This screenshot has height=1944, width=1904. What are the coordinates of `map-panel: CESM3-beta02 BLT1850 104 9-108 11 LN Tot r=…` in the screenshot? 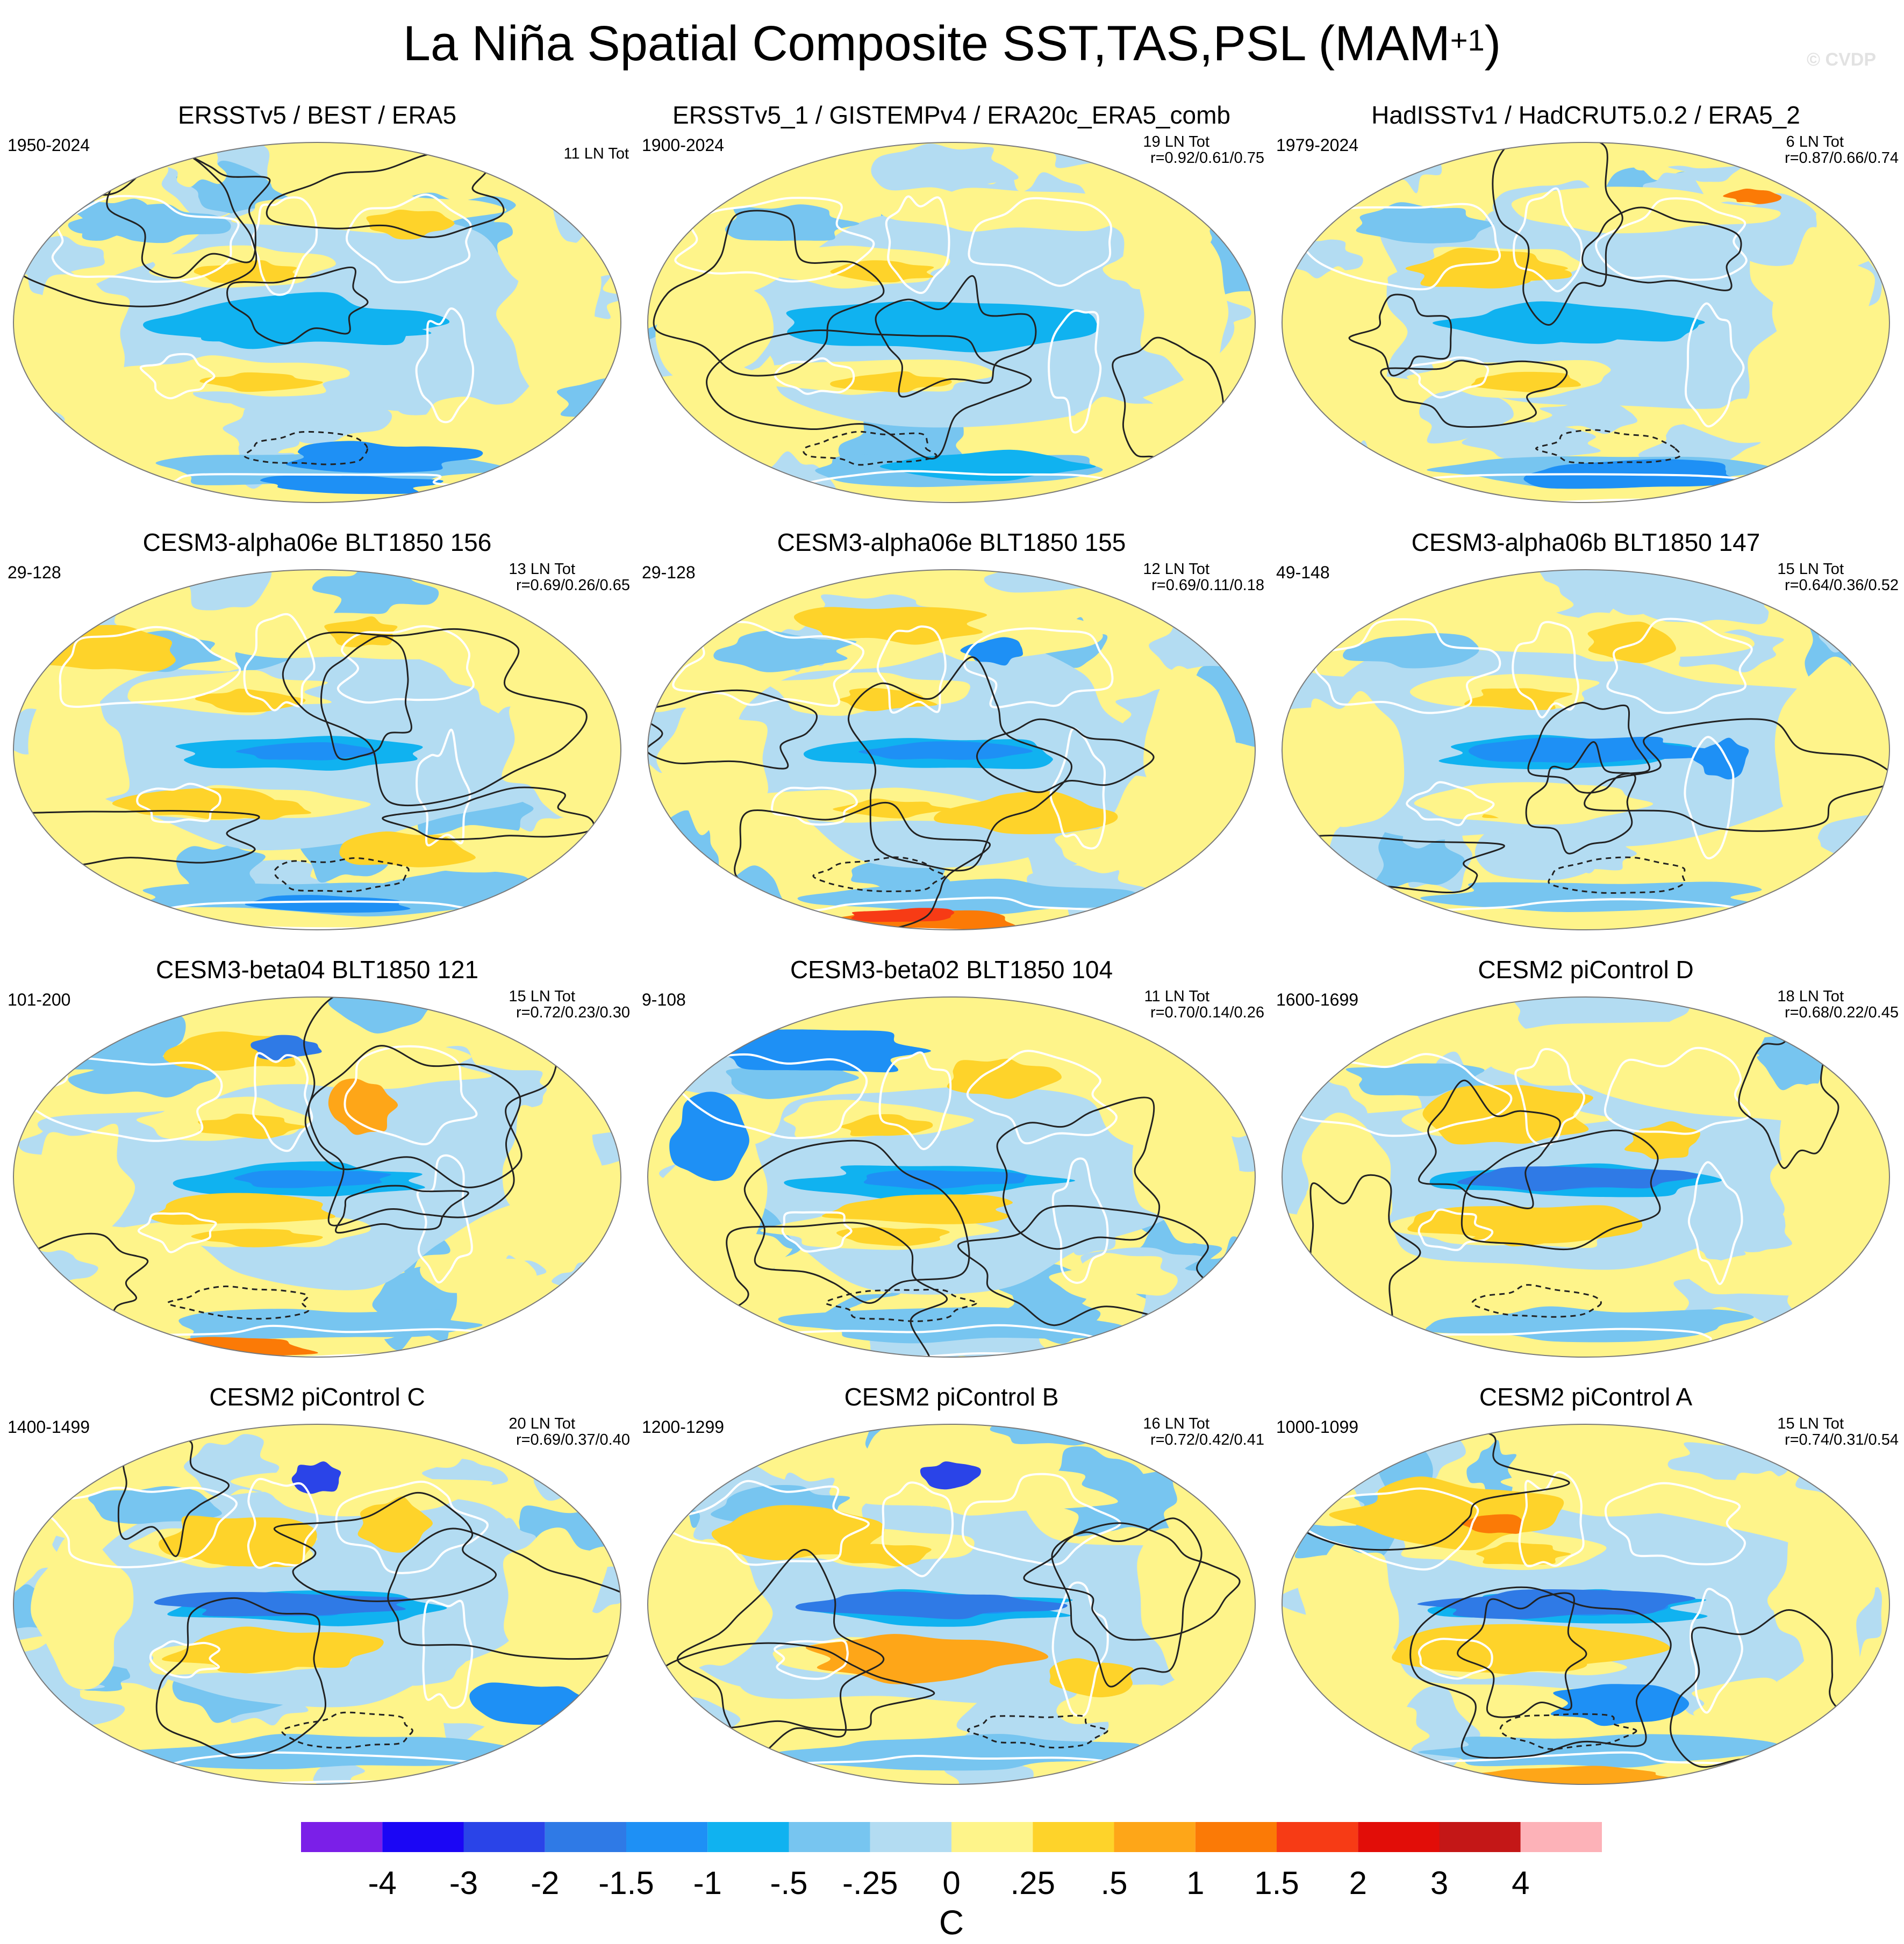 It's located at (952, 1166).